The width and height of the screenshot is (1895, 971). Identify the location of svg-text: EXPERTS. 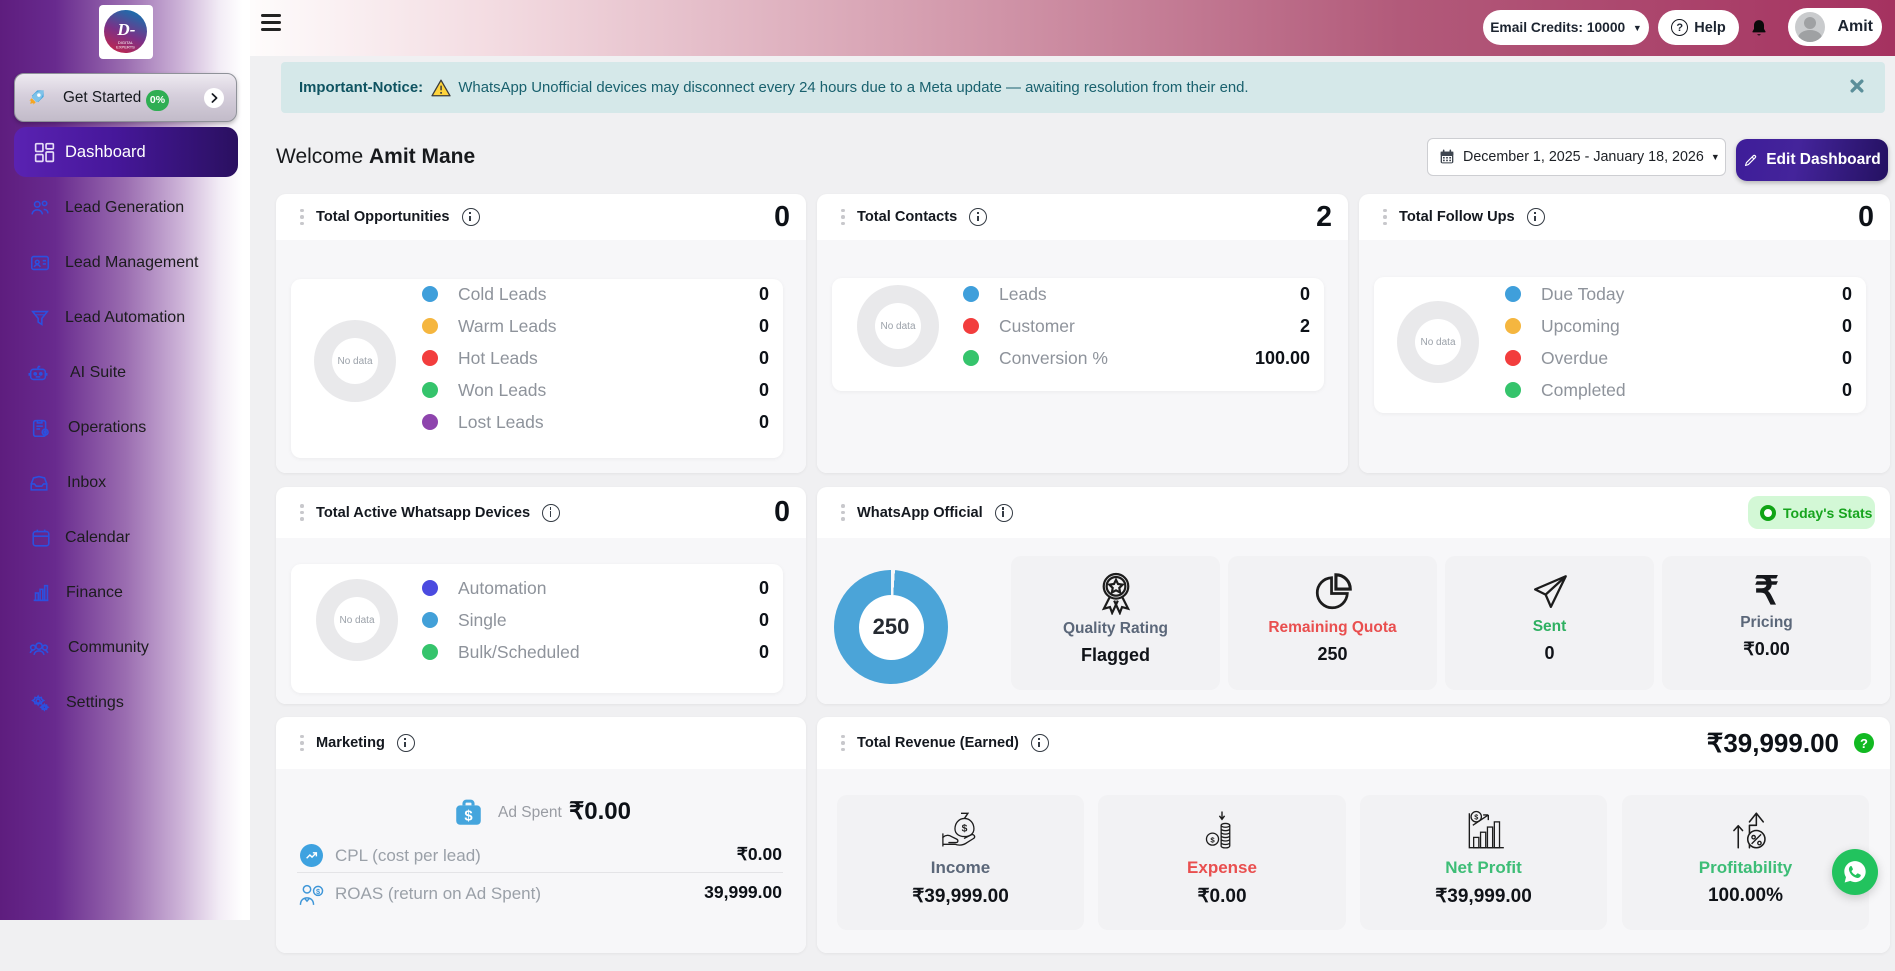
(125, 47).